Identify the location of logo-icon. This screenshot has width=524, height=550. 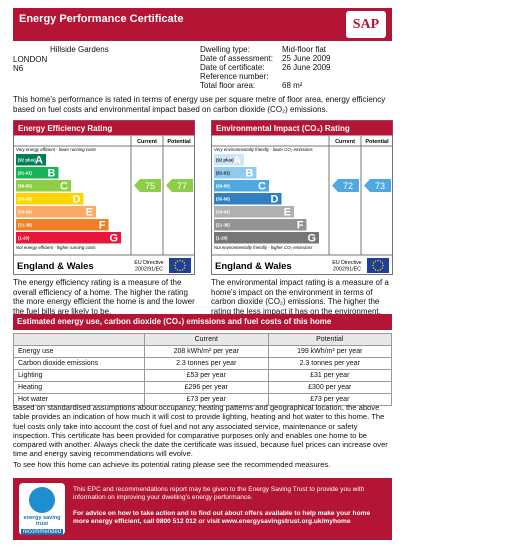
(42, 500).